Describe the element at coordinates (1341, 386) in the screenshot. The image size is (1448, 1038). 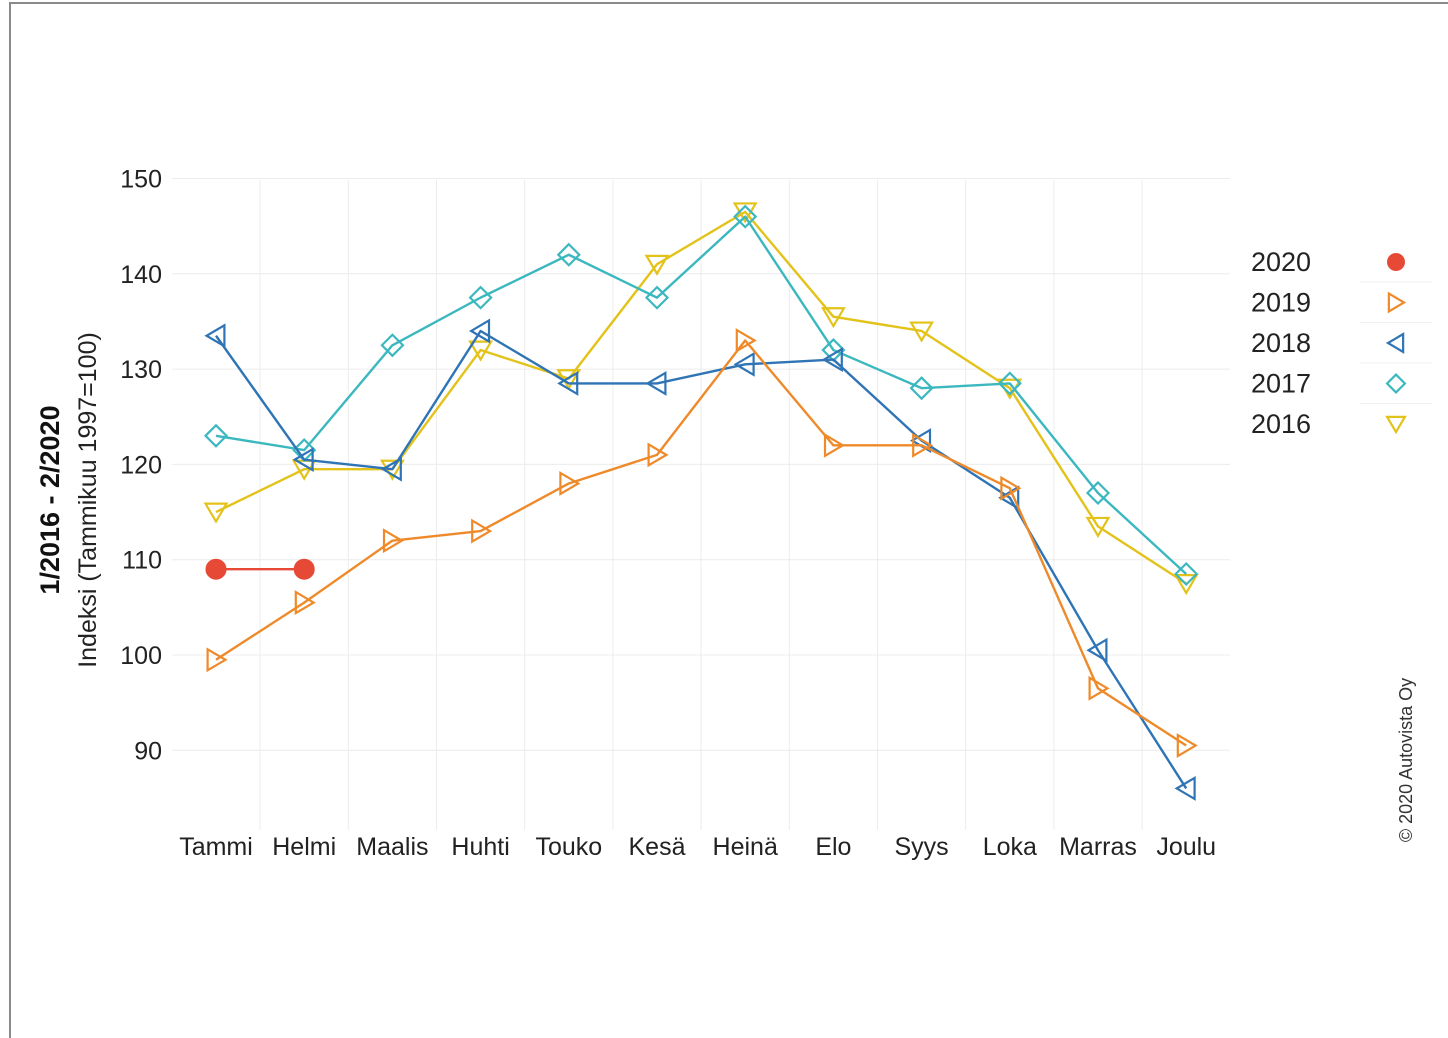
I see `legend-item-2017: 2017` at that location.